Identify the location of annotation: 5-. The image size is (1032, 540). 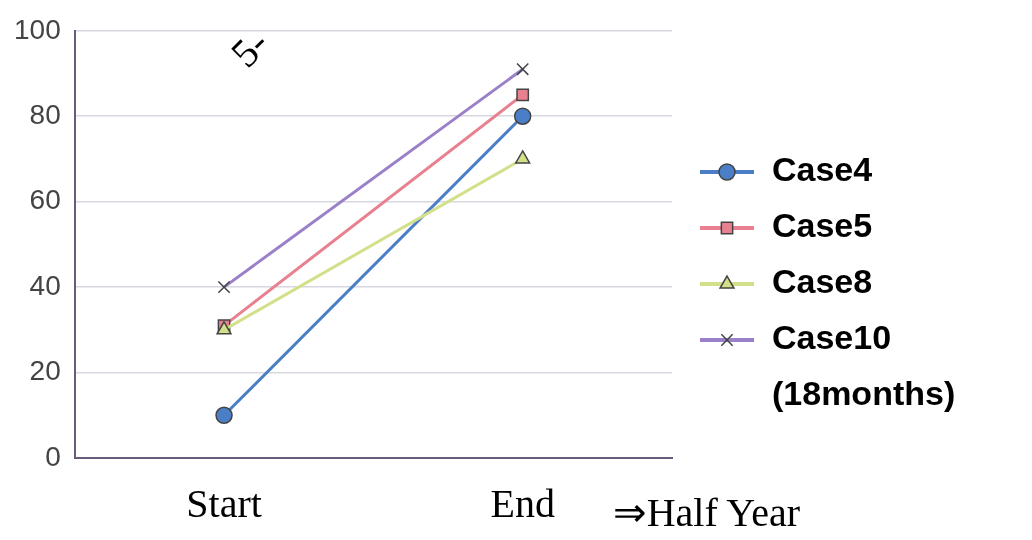
(249, 48).